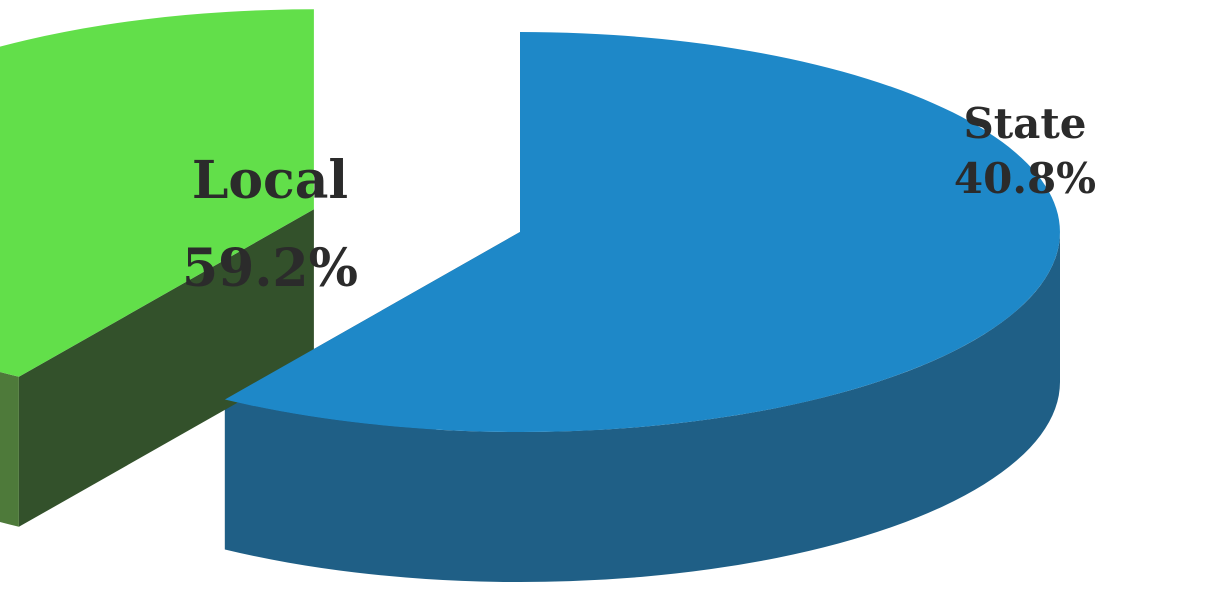  Describe the element at coordinates (1025, 178) in the screenshot. I see `state-value-label: 40.8%` at that location.